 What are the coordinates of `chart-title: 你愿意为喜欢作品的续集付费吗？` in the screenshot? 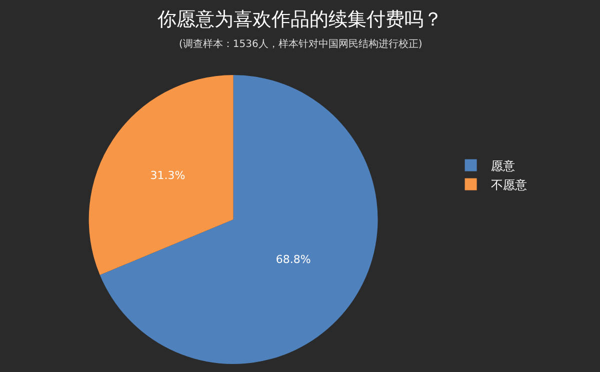 It's located at (299, 19).